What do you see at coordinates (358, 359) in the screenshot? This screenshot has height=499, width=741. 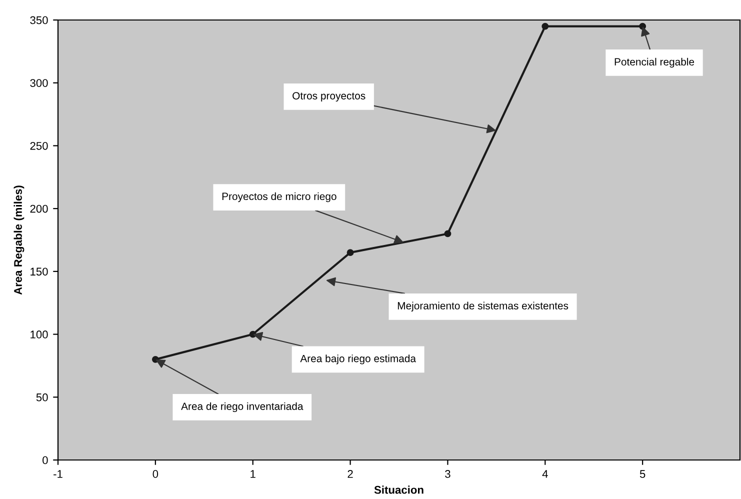 I see `annotation: Area bajo riego estimada` at bounding box center [358, 359].